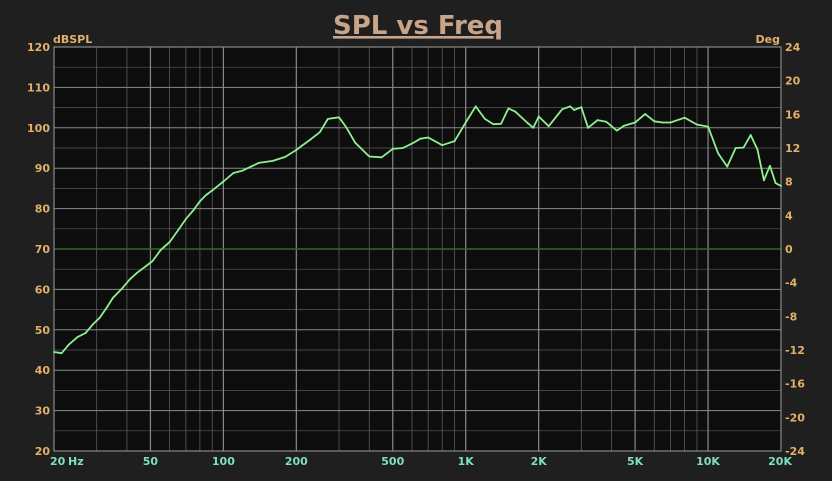 The height and width of the screenshot is (481, 832). Describe the element at coordinates (43, 209) in the screenshot. I see `y-left-tick-label: 80` at that location.